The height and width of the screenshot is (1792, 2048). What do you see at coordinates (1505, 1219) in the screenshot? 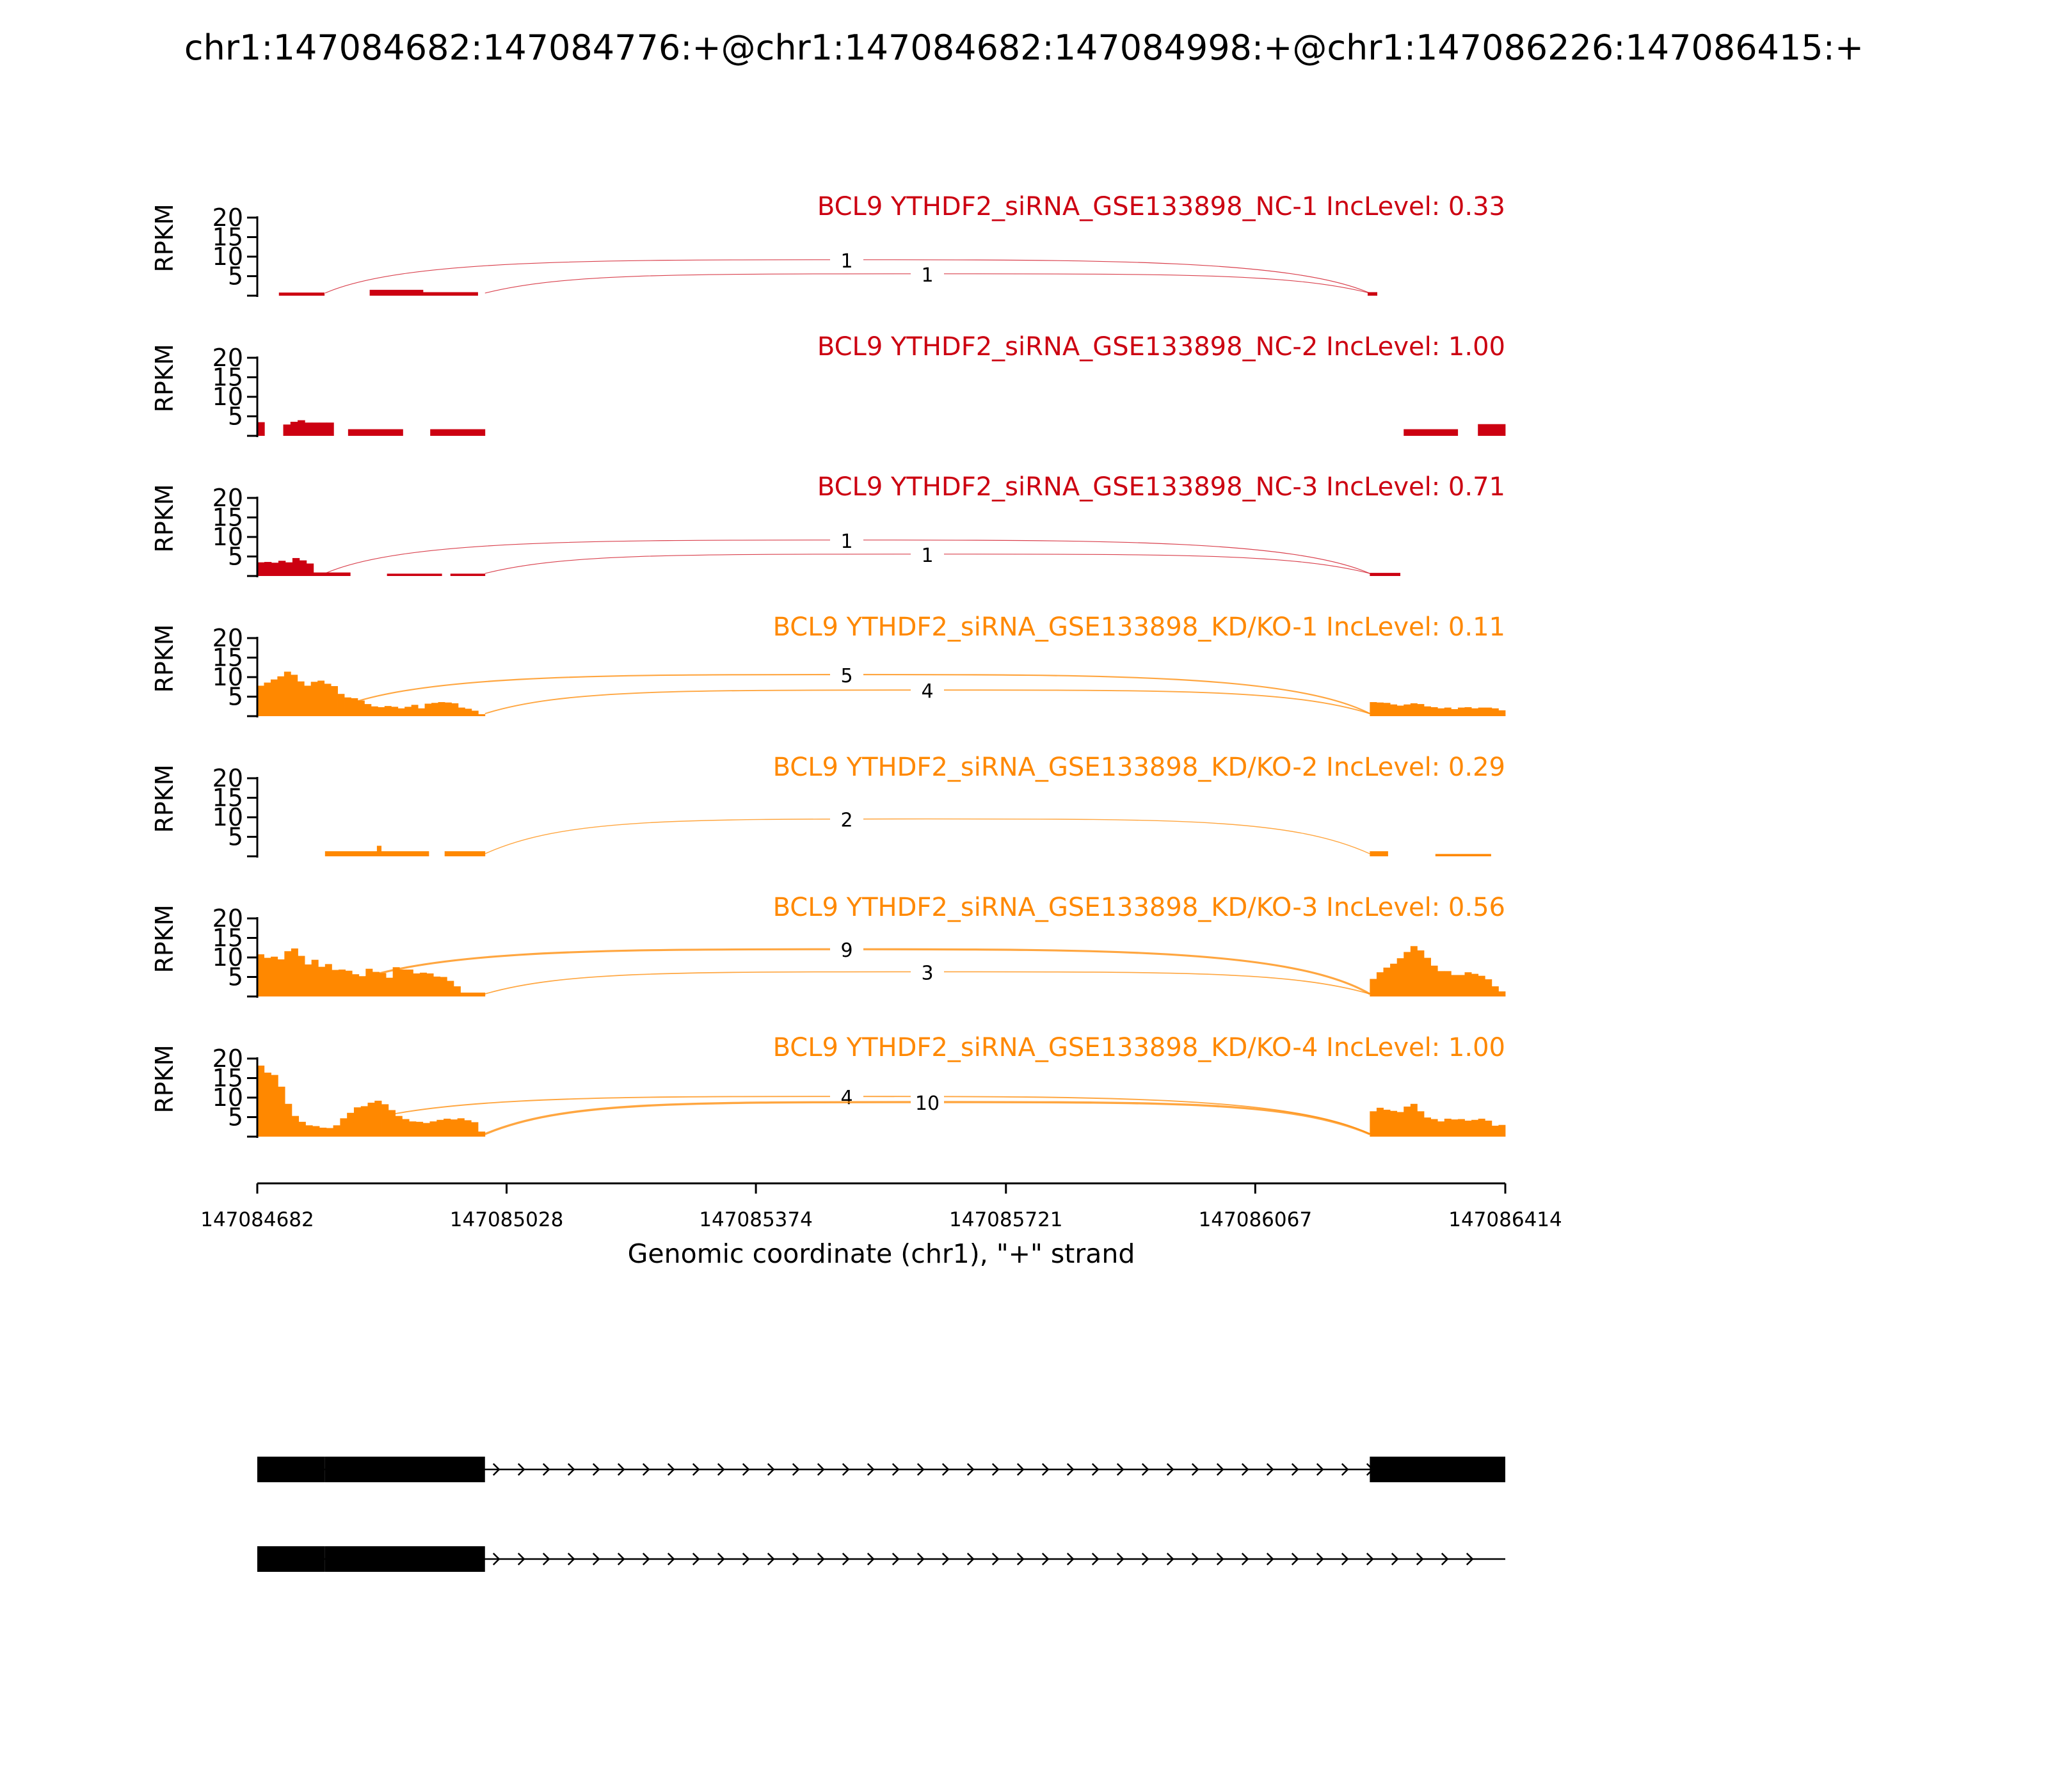
I see `x-tick-label: 147086414` at bounding box center [1505, 1219].